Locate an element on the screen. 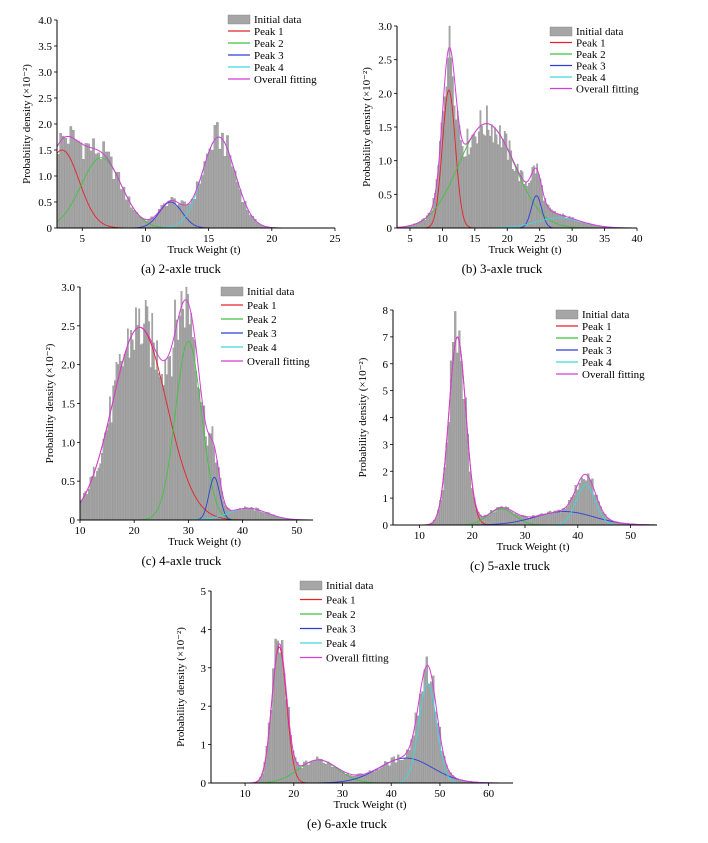 This screenshot has height=843, width=708. panel-caption: (a) 2-axle truck is located at coordinates (181, 268).